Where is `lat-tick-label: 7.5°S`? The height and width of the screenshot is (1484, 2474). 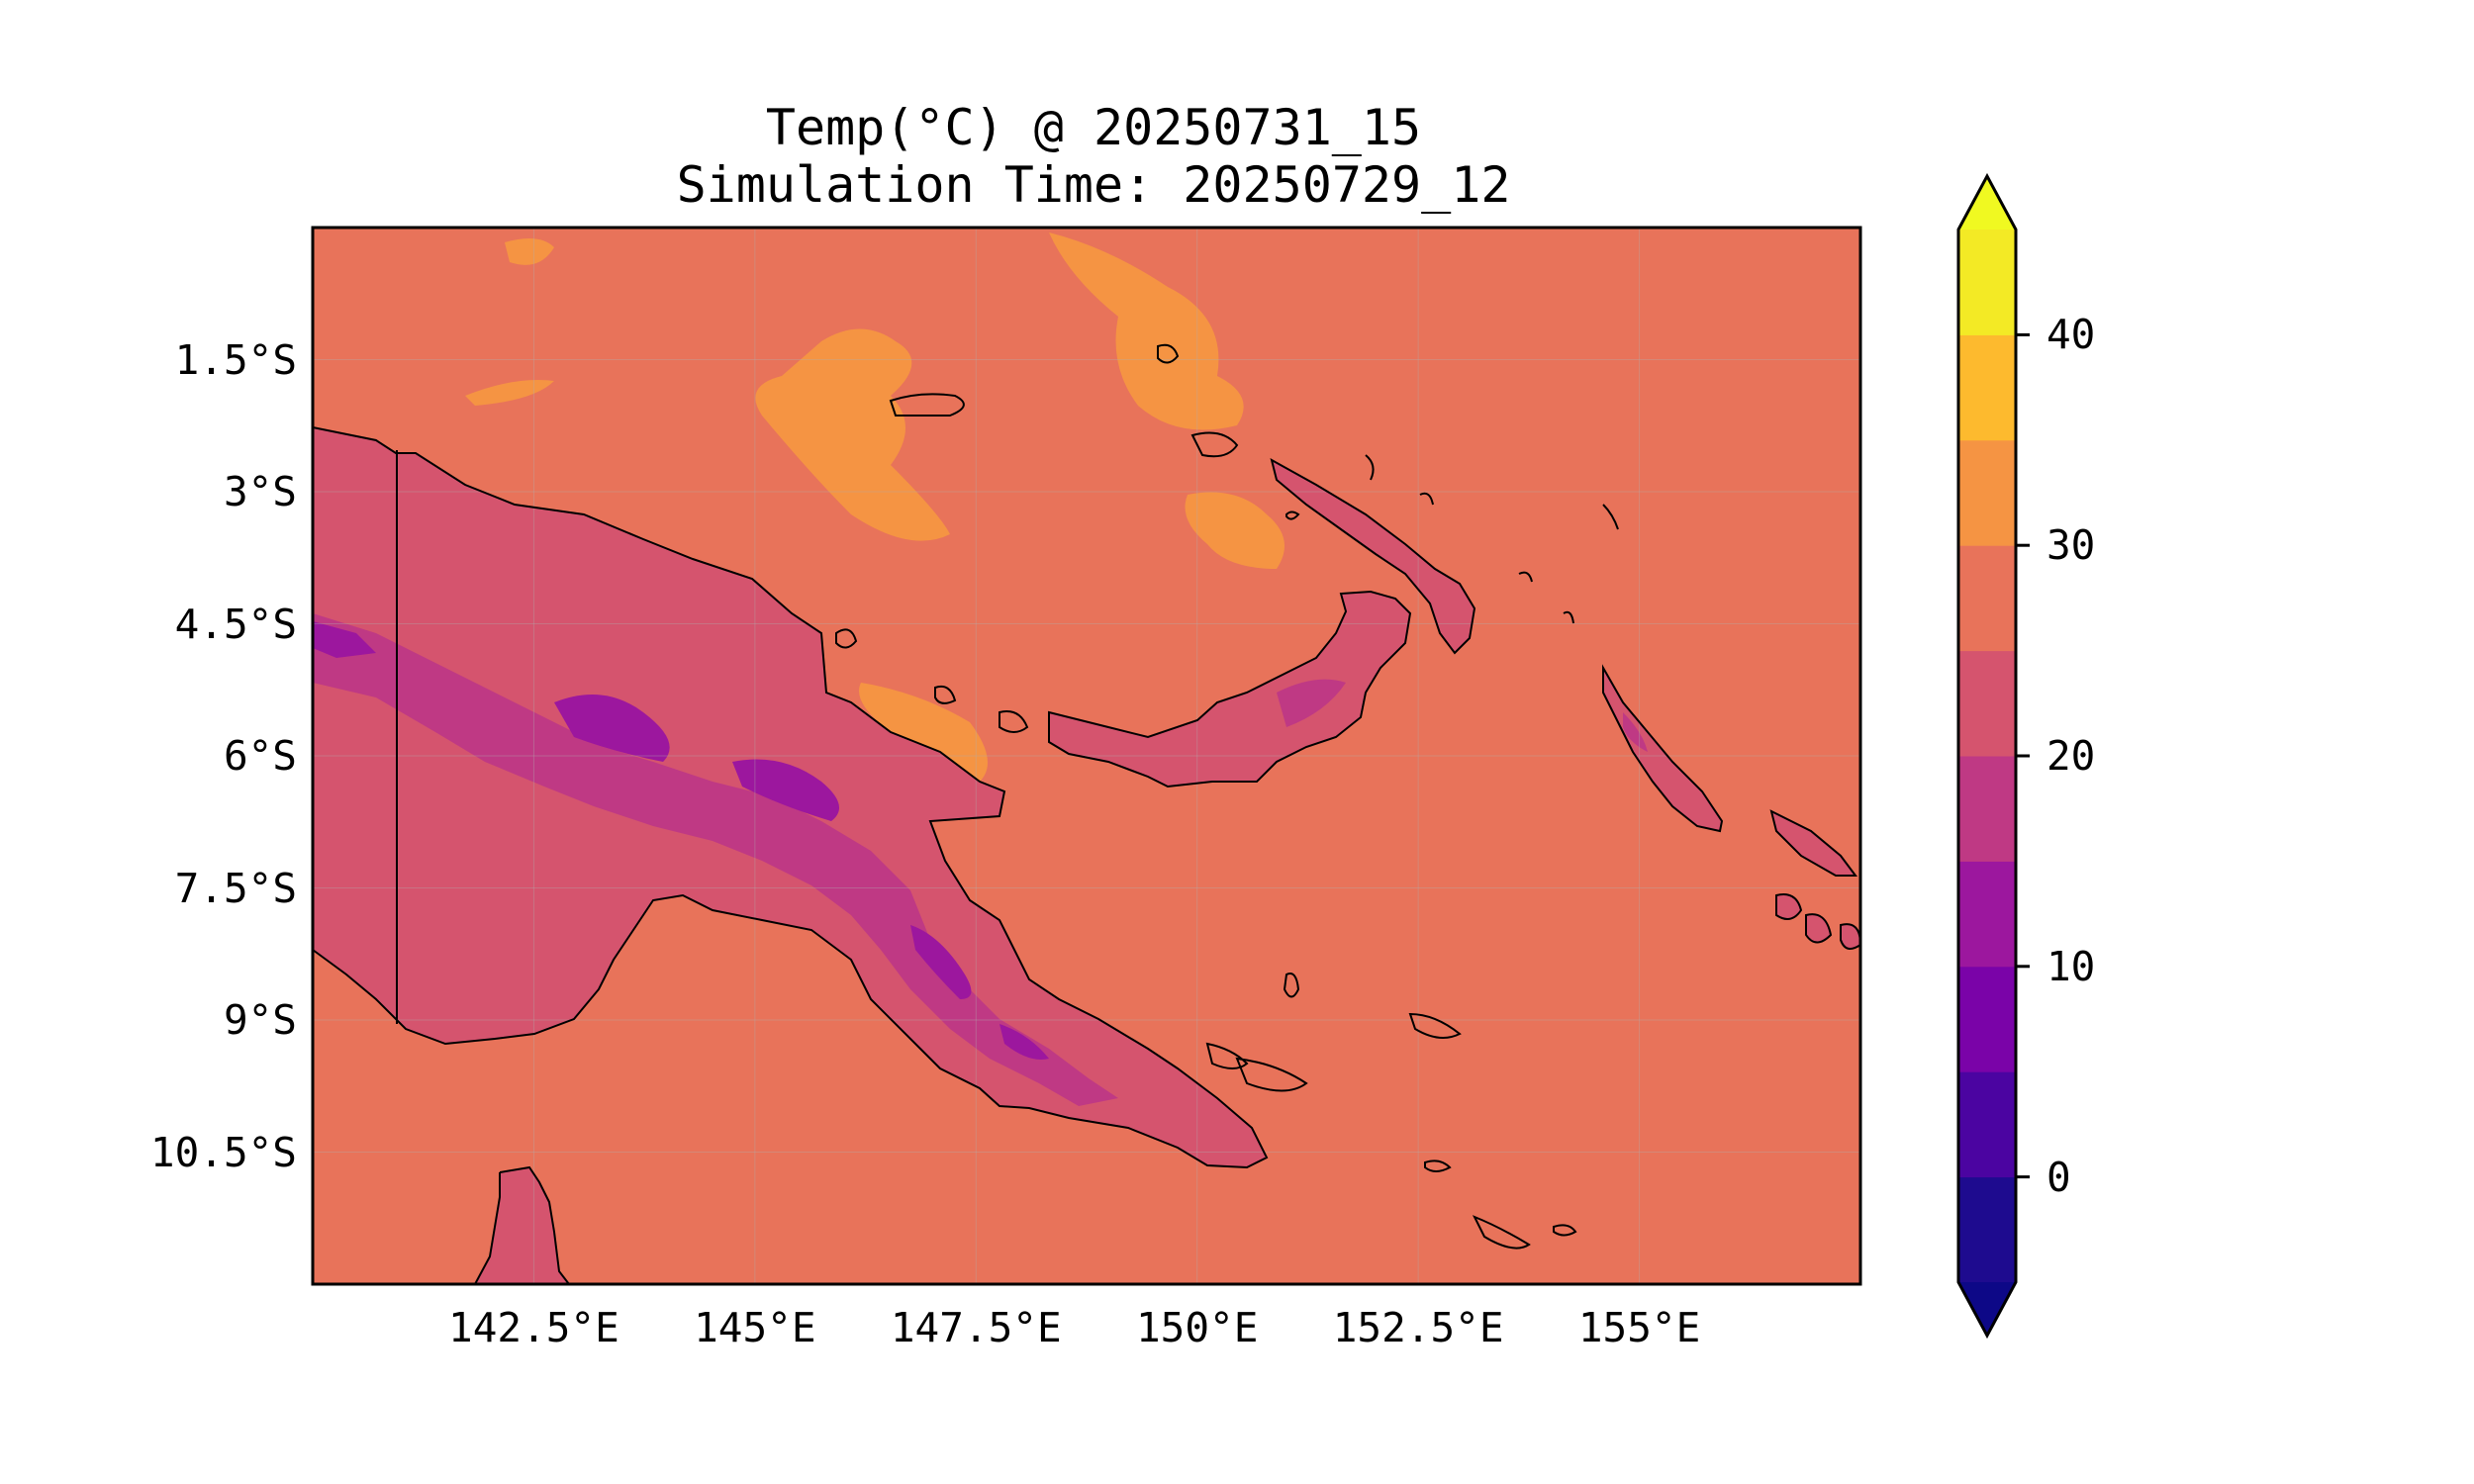 lat-tick-label: 7.5°S is located at coordinates (236, 888).